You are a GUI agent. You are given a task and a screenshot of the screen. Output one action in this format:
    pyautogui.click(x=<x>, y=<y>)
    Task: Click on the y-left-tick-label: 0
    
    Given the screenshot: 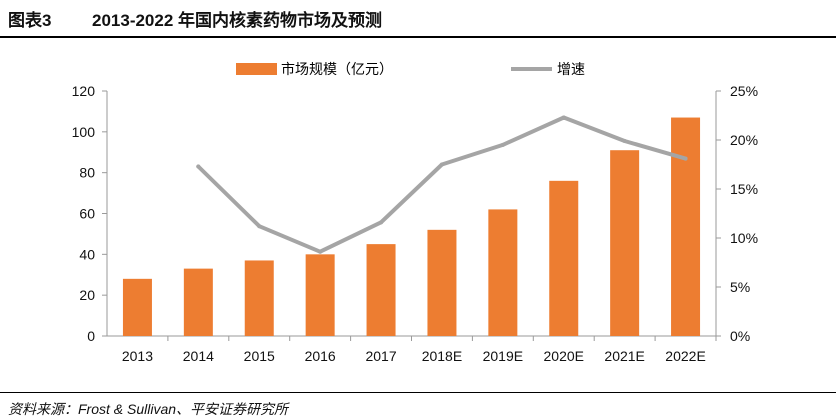 What is the action you would take?
    pyautogui.click(x=91, y=336)
    